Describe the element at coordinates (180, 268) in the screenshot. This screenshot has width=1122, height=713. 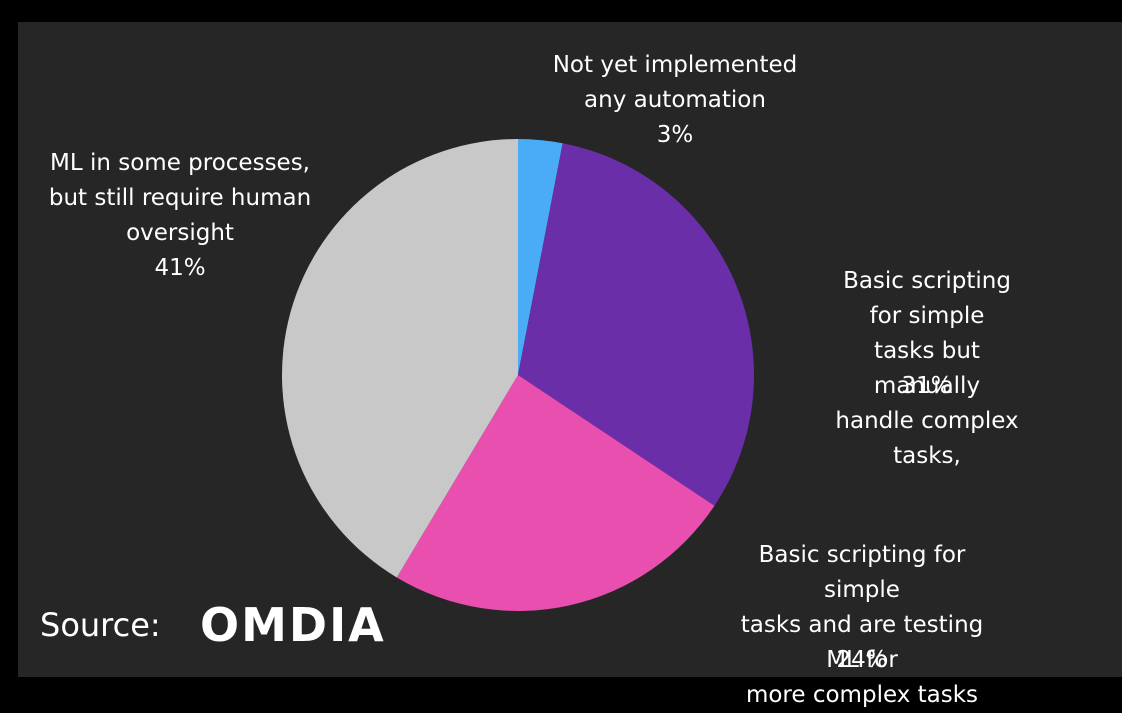
I see `value-label: 41%` at that location.